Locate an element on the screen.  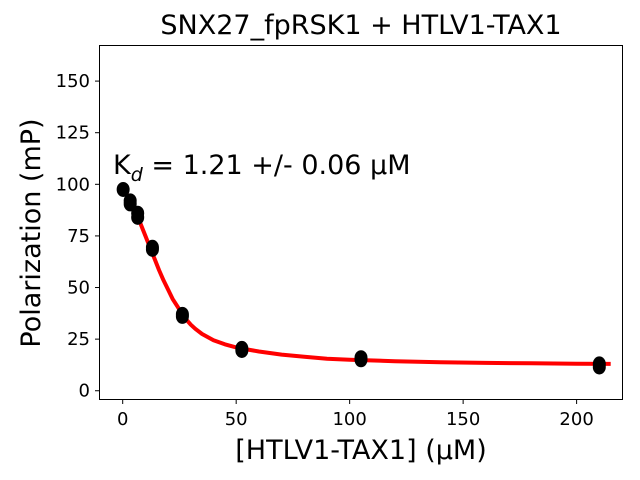
y-axis-label: Polarization (mP) is located at coordinates (31, 232).